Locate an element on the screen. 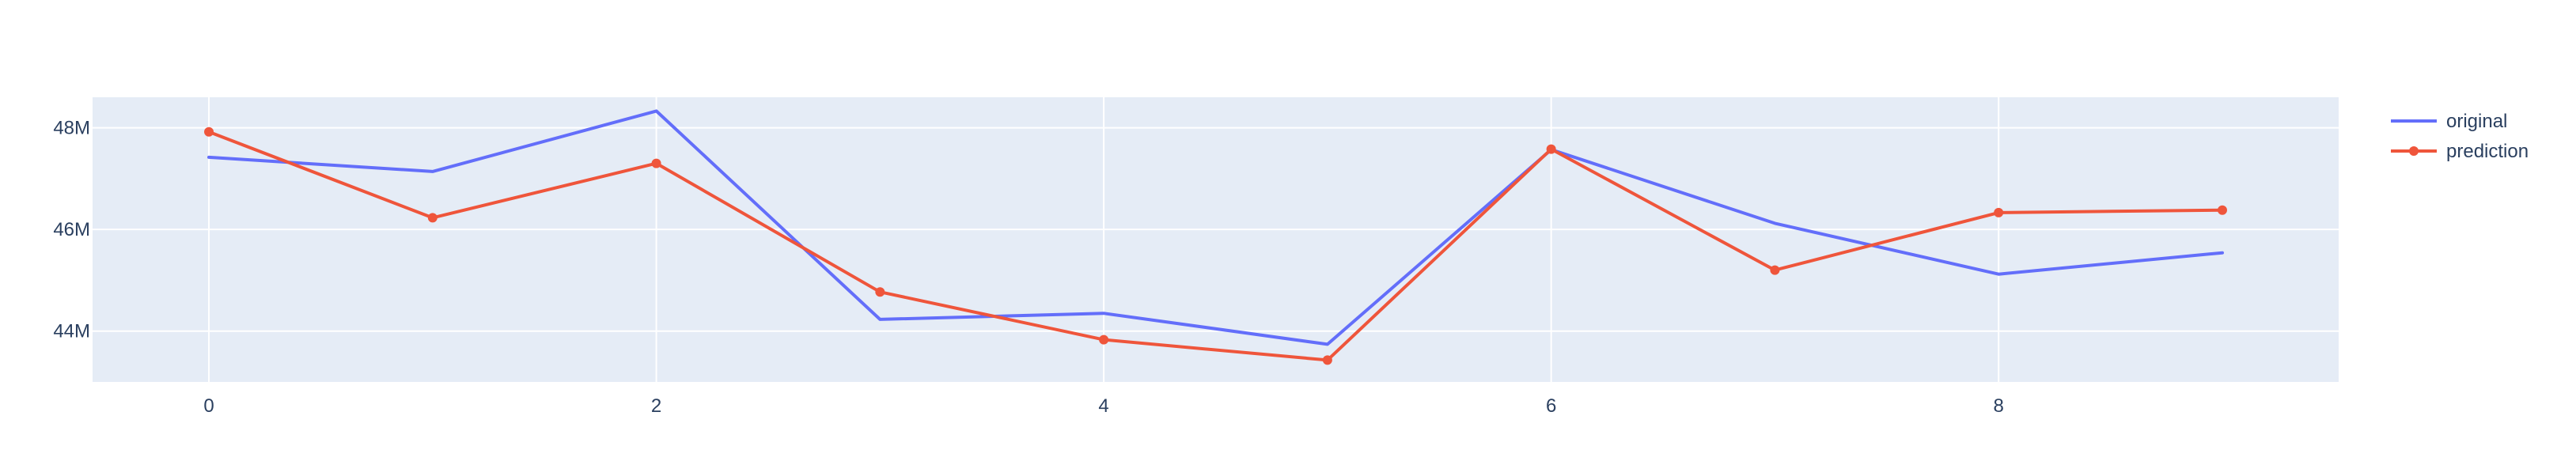 This screenshot has height=461, width=2576. legend-swatch-marker is located at coordinates (2414, 151).